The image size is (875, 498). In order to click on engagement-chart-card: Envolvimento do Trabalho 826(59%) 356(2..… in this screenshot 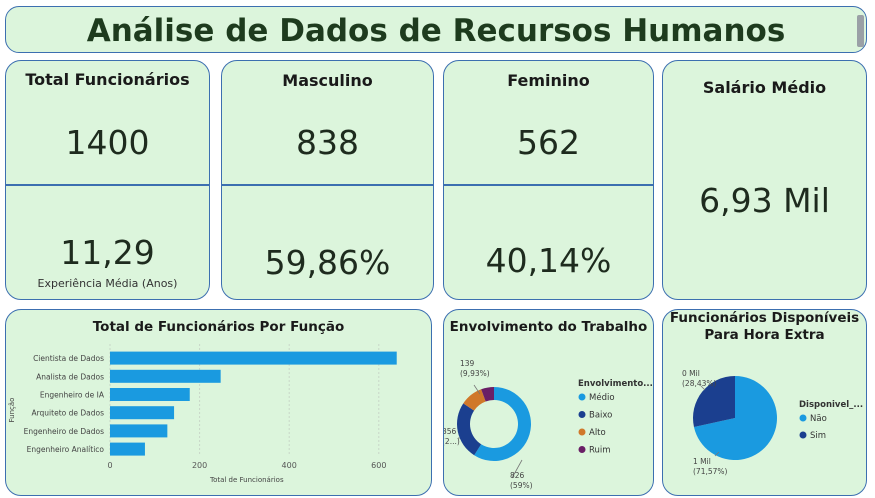, I will do `click(548, 402)`.